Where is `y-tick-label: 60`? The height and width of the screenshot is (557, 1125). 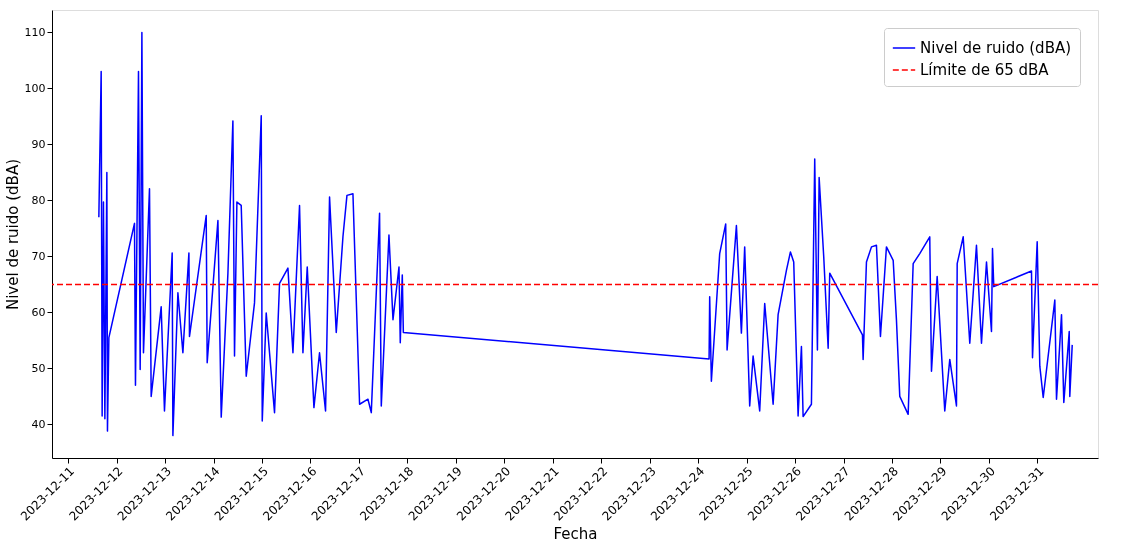 y-tick-label: 60 is located at coordinates (38, 312).